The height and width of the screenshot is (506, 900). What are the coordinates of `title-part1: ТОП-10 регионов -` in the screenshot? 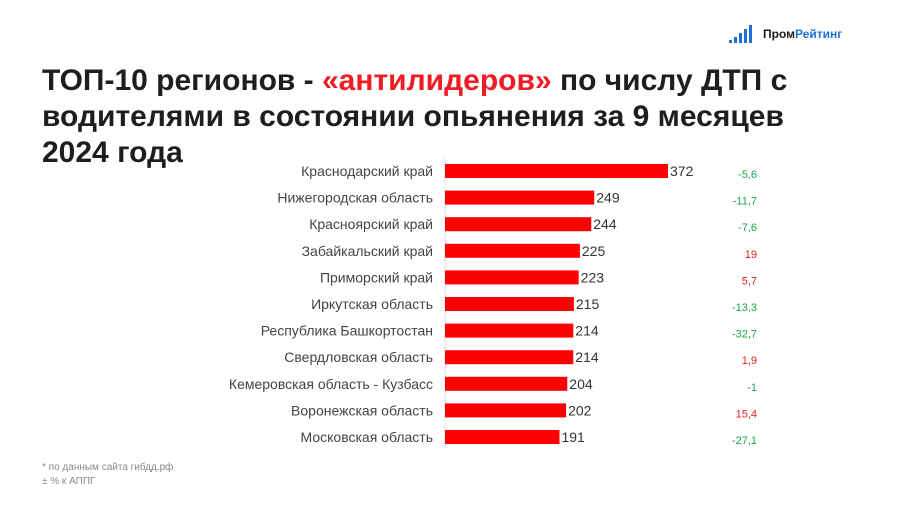 It's located at (182, 80).